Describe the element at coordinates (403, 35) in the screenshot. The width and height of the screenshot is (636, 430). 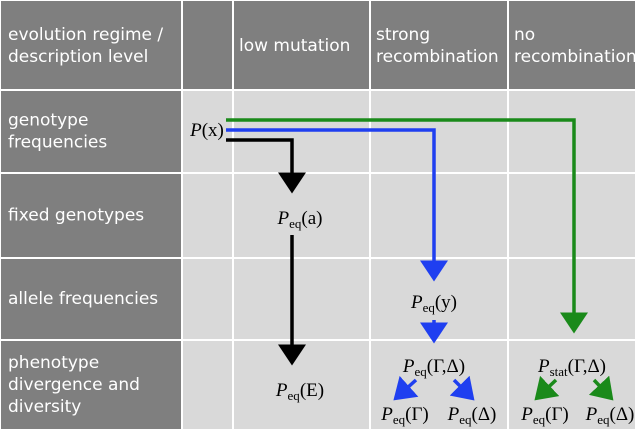
I see `label: strong` at that location.